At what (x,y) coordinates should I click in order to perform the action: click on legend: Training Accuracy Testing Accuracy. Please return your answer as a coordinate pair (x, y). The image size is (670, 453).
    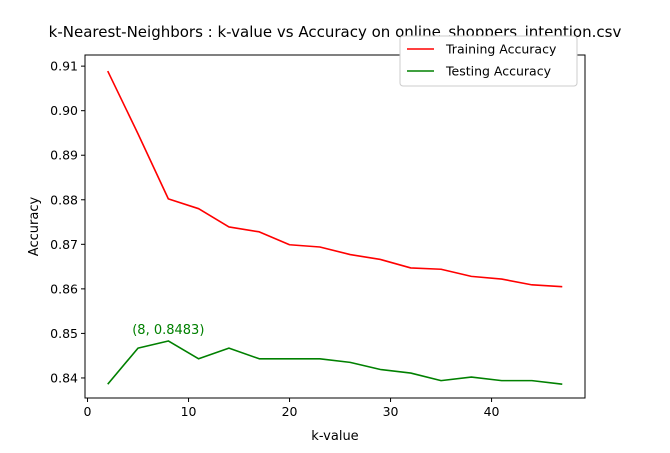
    Looking at the image, I should click on (488, 61).